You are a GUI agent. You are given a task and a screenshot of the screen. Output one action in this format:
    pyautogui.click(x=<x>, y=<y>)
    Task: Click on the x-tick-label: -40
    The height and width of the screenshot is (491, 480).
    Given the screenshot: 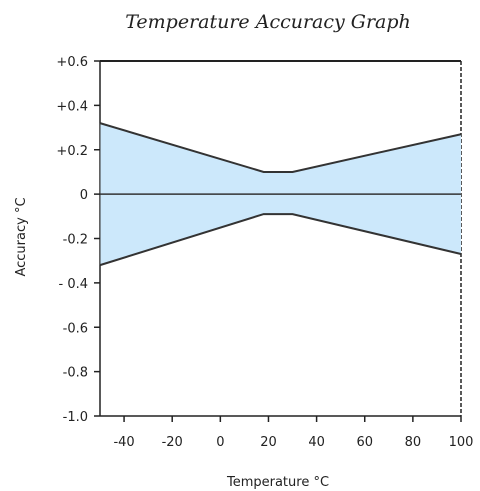 What is the action you would take?
    pyautogui.click(x=123, y=442)
    